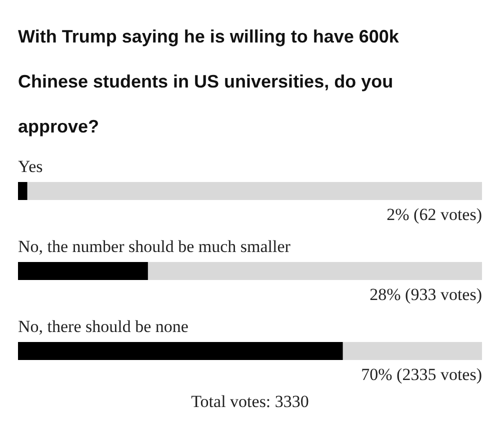 This screenshot has height=441, width=500. I want to click on annotation: Total votes: 3330, so click(250, 401).